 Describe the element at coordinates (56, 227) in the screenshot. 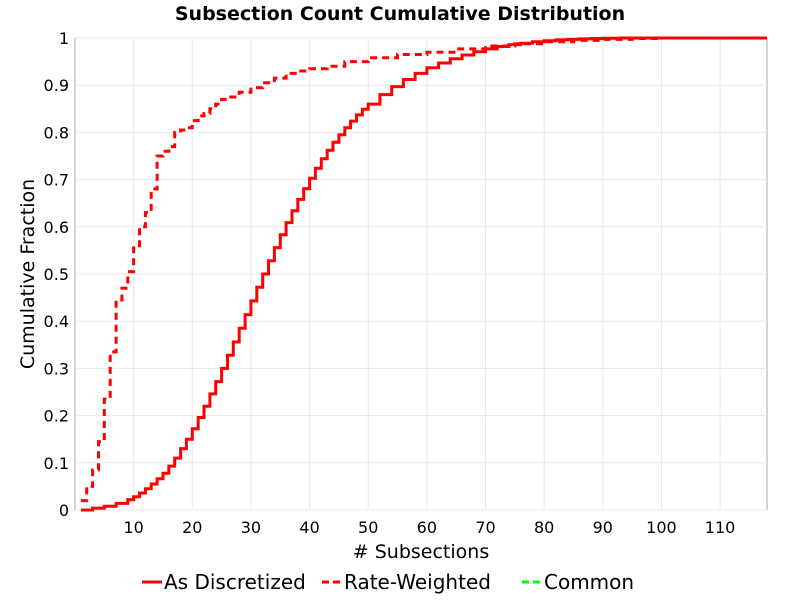

I see `y-tick-label: 0.6` at that location.